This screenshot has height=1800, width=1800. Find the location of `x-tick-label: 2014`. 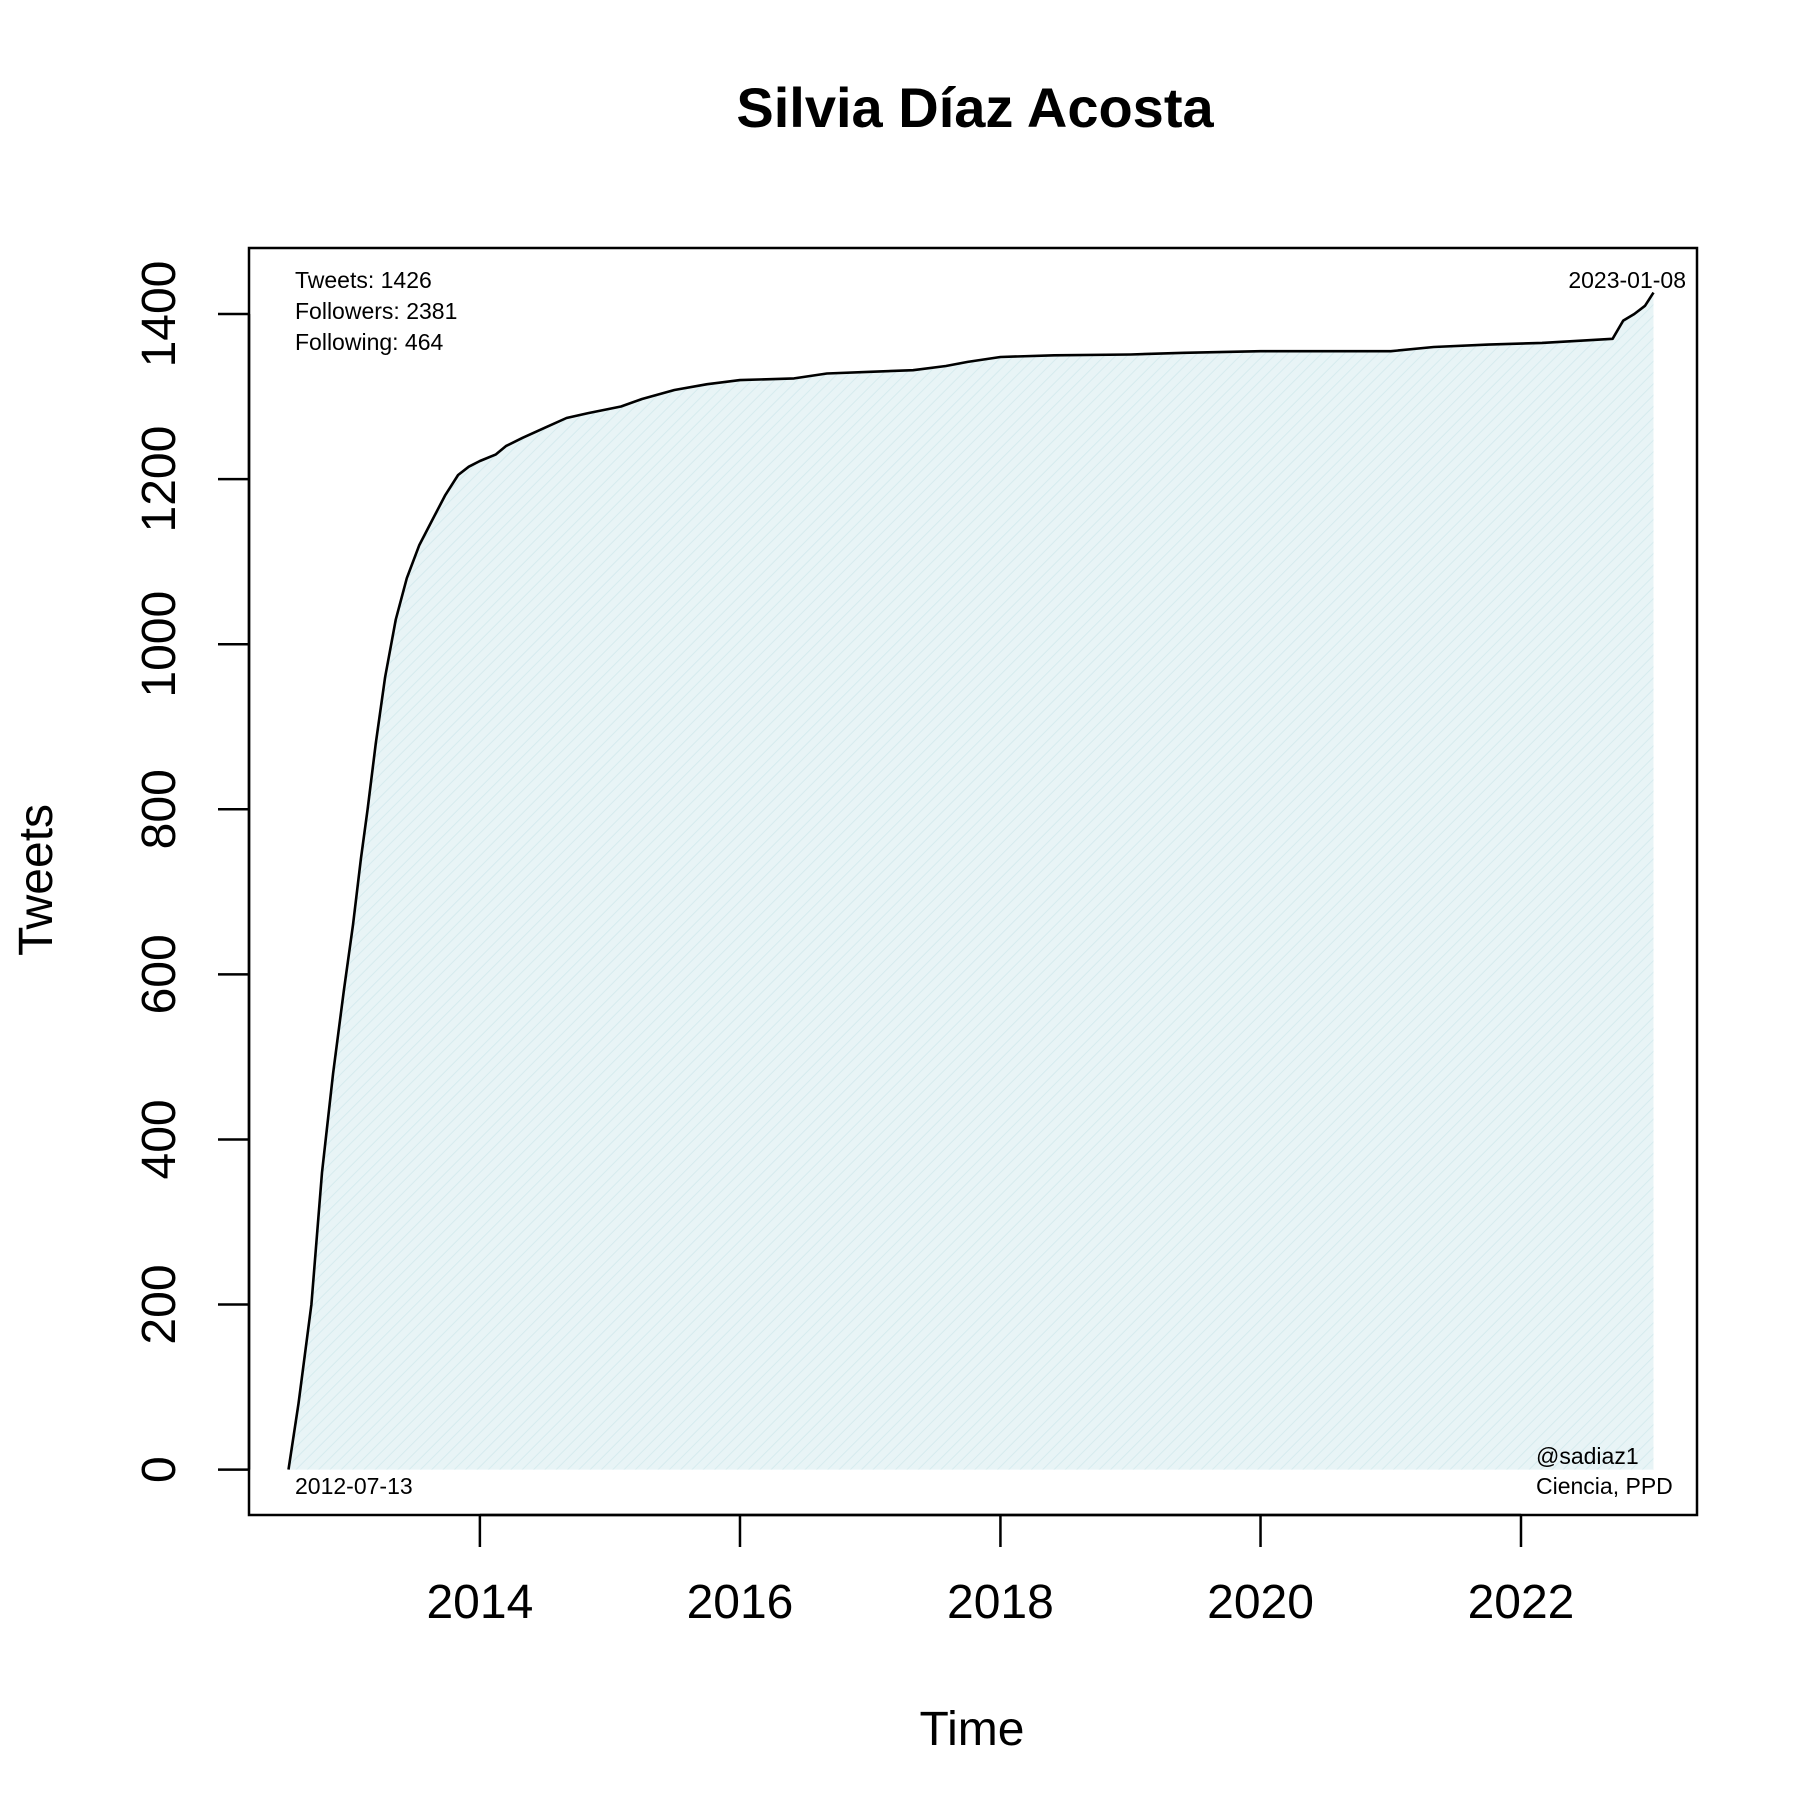

x-tick-label: 2014 is located at coordinates (479, 1602).